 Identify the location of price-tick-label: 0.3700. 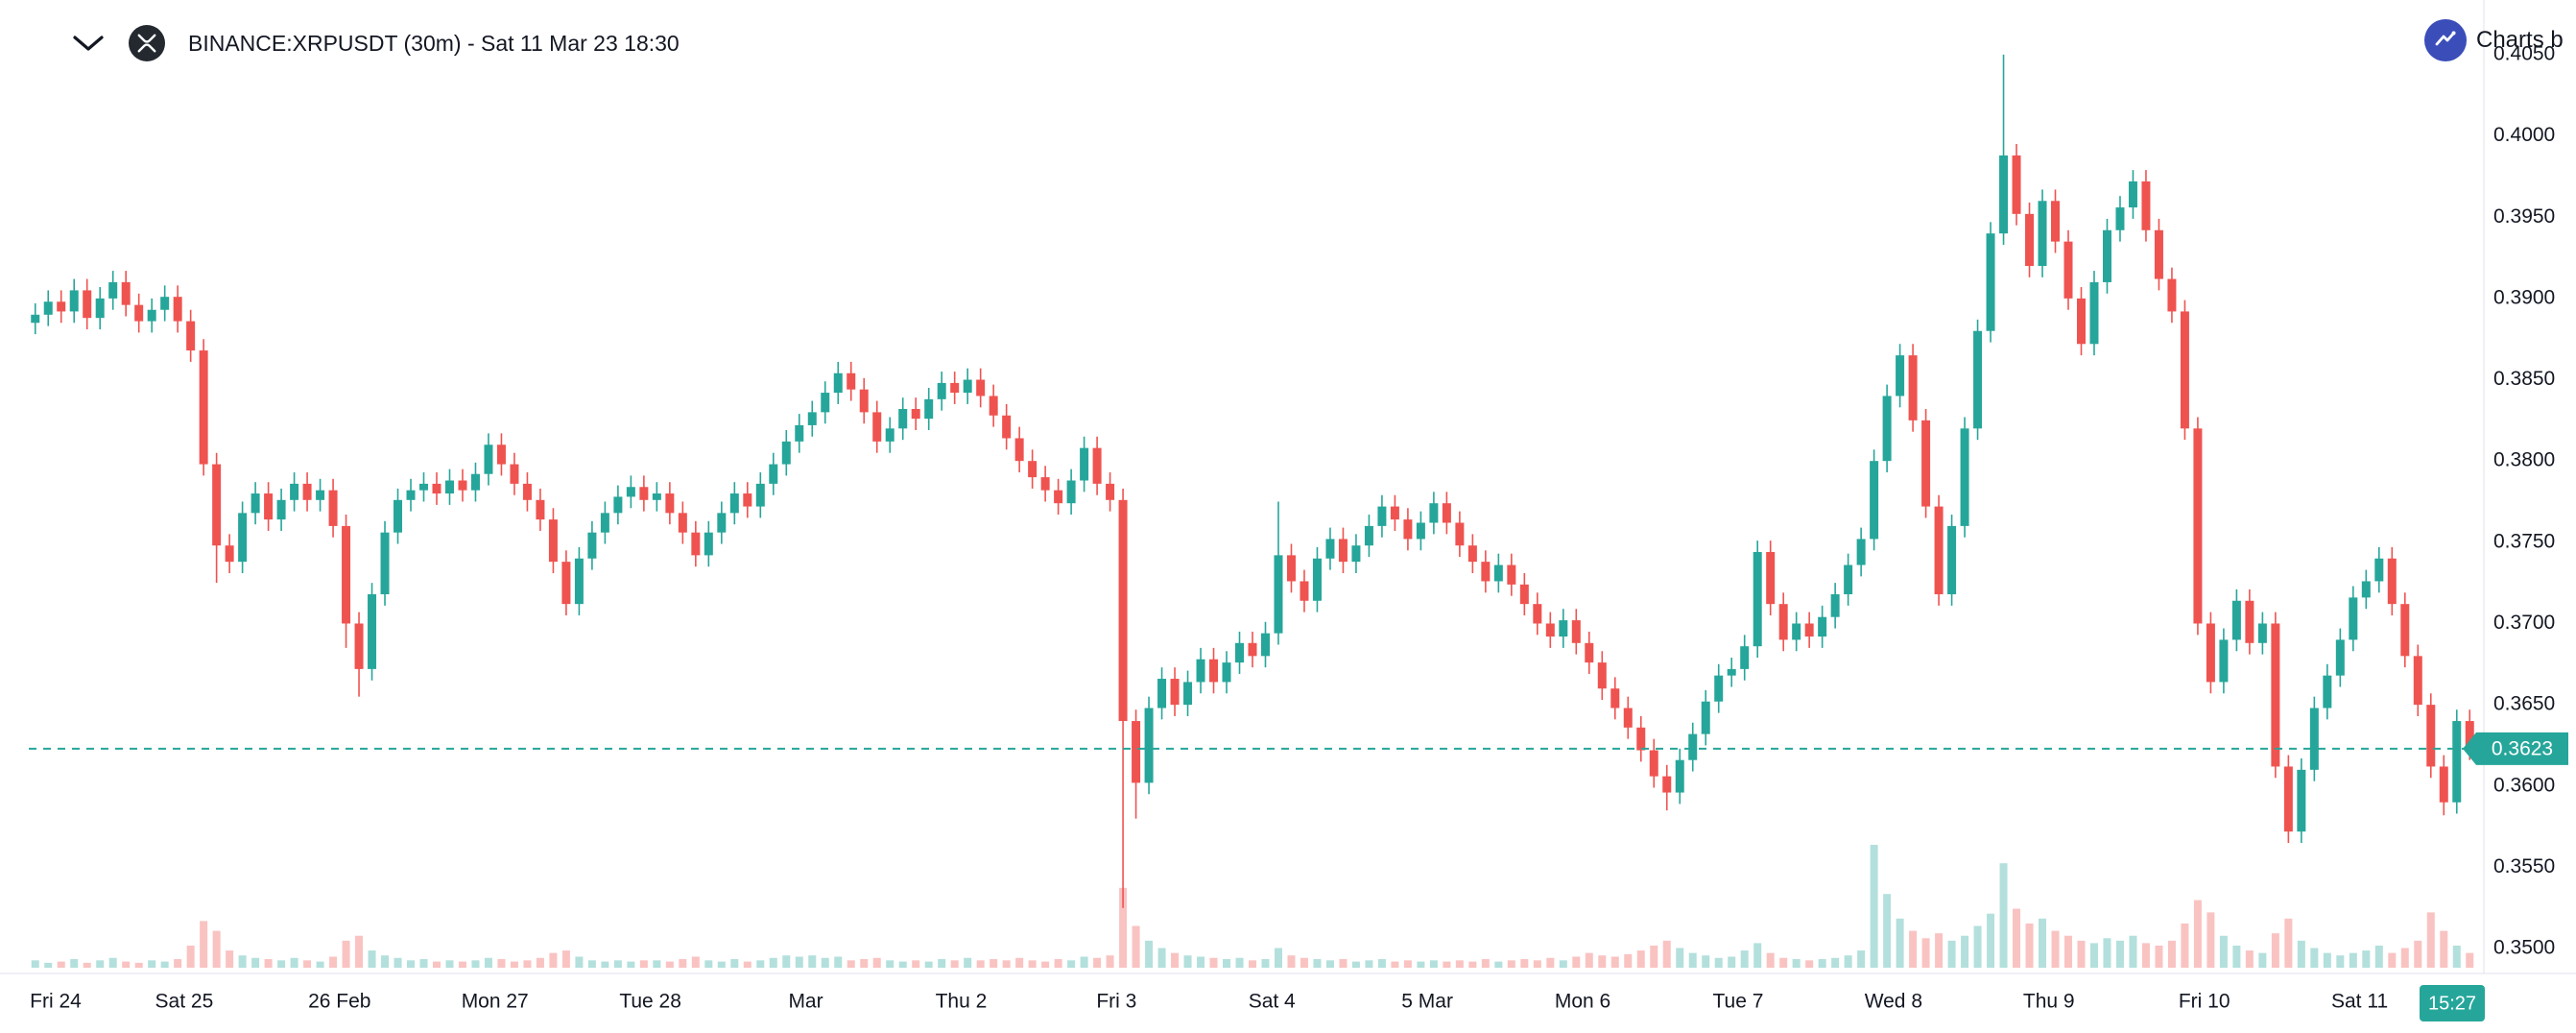
(2524, 623).